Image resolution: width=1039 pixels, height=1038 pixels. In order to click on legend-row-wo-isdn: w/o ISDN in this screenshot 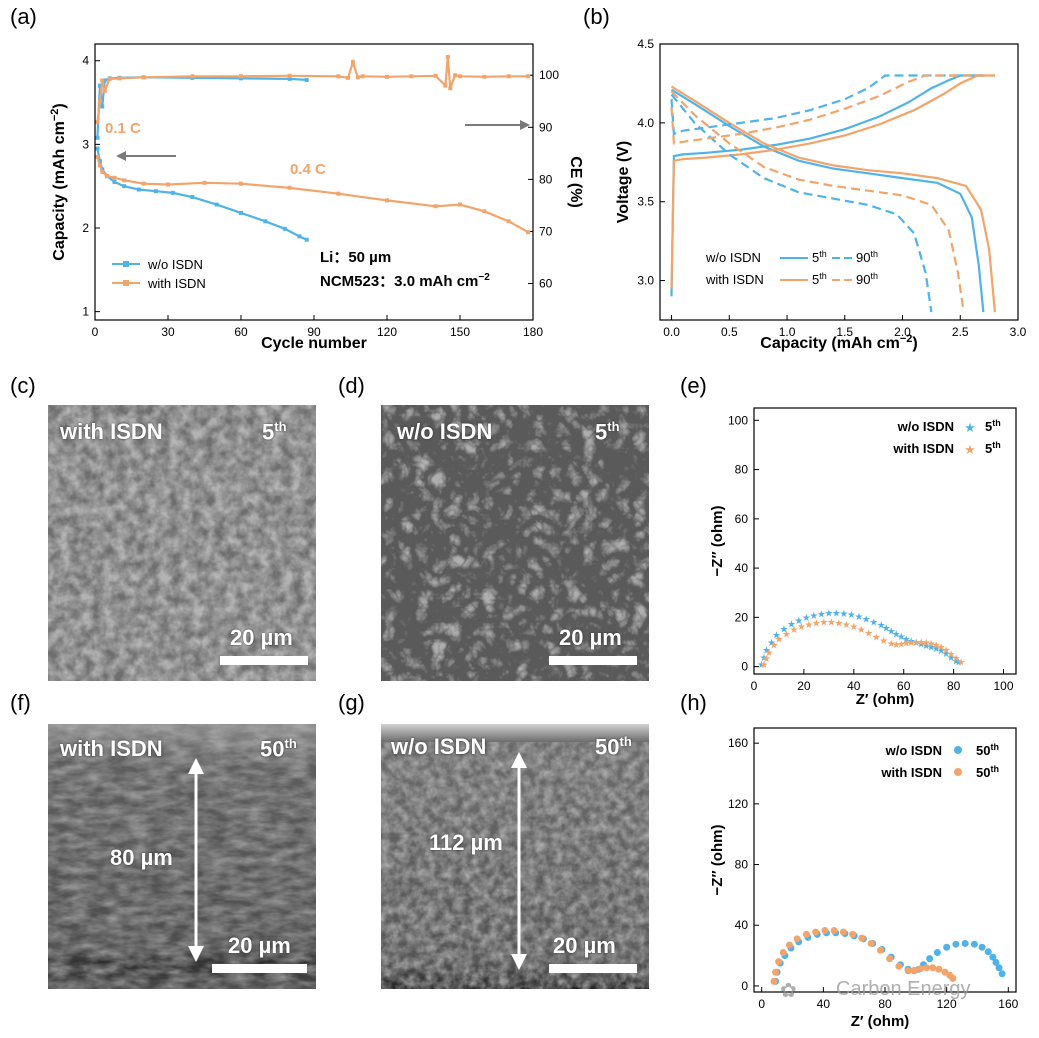, I will do `click(733, 257)`.